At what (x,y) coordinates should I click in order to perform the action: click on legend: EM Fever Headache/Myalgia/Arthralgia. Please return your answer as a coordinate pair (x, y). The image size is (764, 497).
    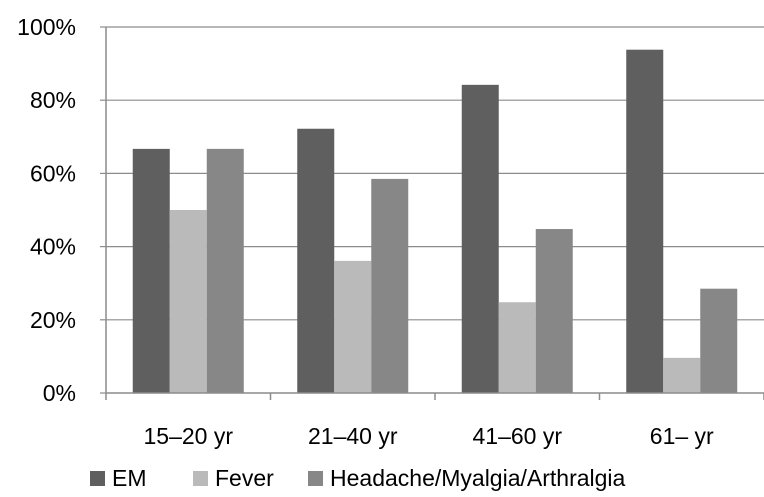
    Looking at the image, I should click on (358, 478).